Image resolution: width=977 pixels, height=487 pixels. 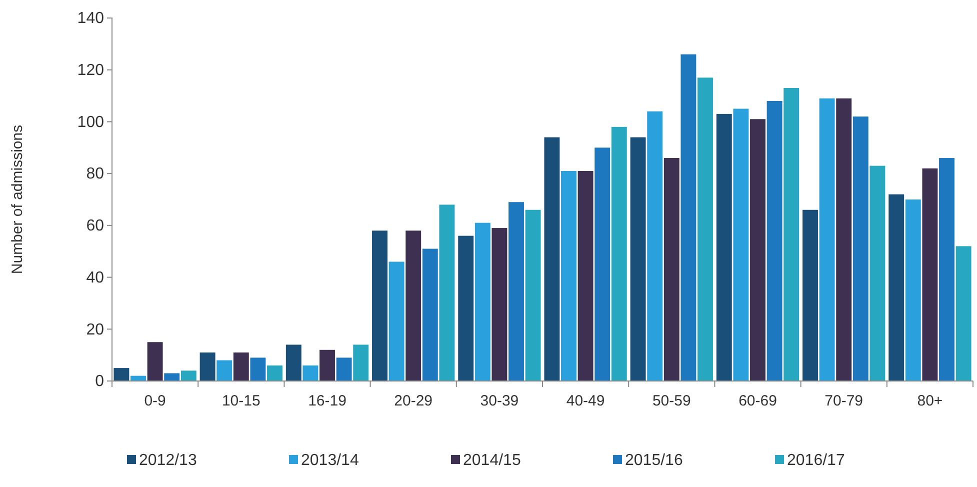 I want to click on y-tick-label: 40, so click(x=95, y=277).